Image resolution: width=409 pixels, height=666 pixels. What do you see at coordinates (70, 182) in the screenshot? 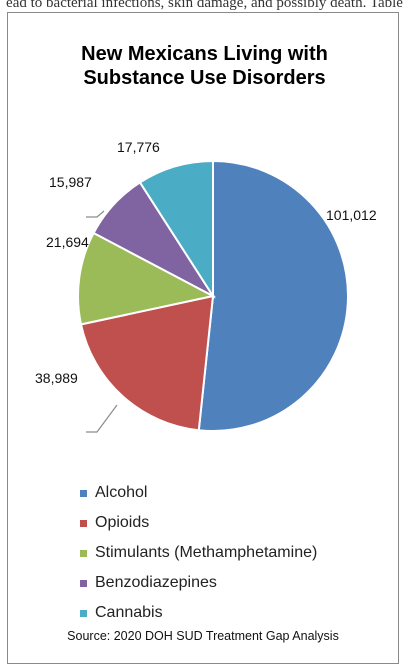
I see `data-label-benzodiazepines: 15,987` at bounding box center [70, 182].